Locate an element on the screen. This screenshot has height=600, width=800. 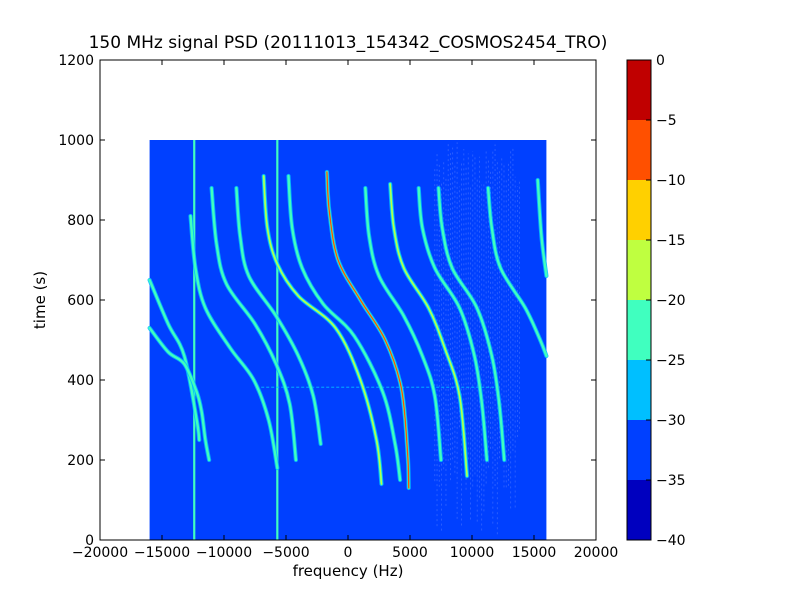
x-tick-label: 5000 is located at coordinates (410, 553).